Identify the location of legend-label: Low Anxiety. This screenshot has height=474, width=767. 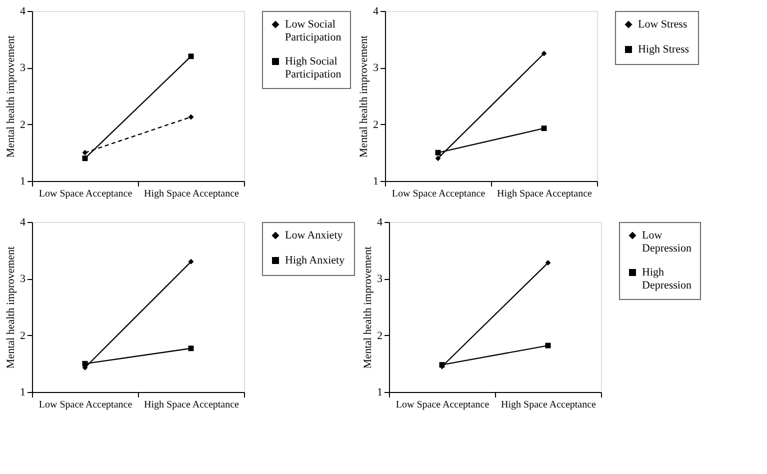
(314, 236).